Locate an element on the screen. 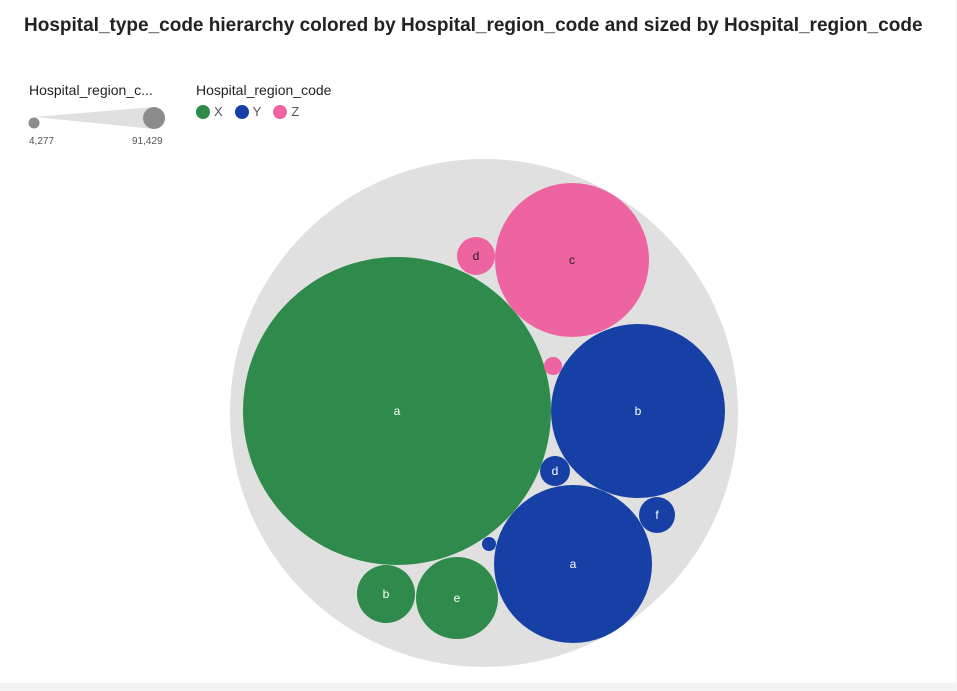 The height and width of the screenshot is (691, 957). bubble-label-x-e: e is located at coordinates (457, 598).